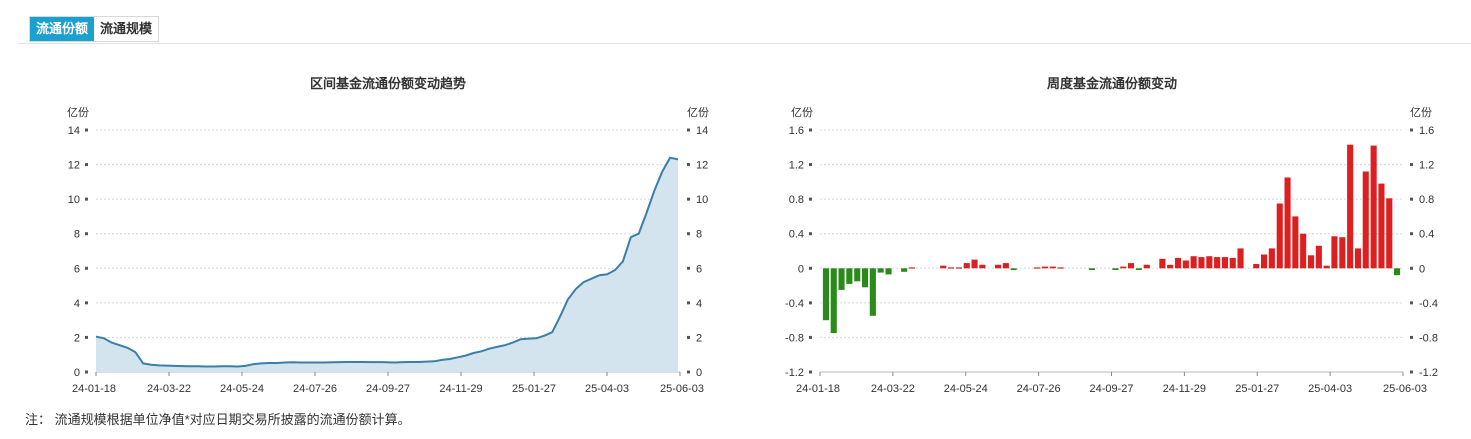 This screenshot has width=1471, height=439. I want to click on y-tick-label-right: 1.6, so click(1426, 131).